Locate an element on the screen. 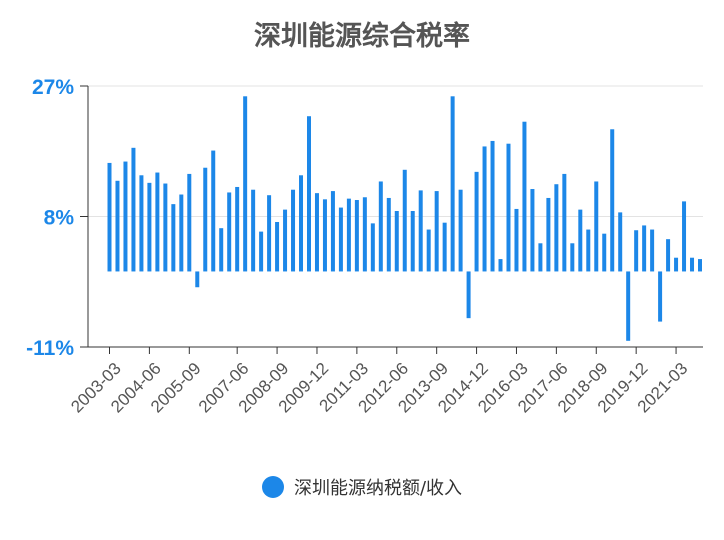 The height and width of the screenshot is (540, 724). y-tick-labels: -11% 8% 27% is located at coordinates (50, 218).